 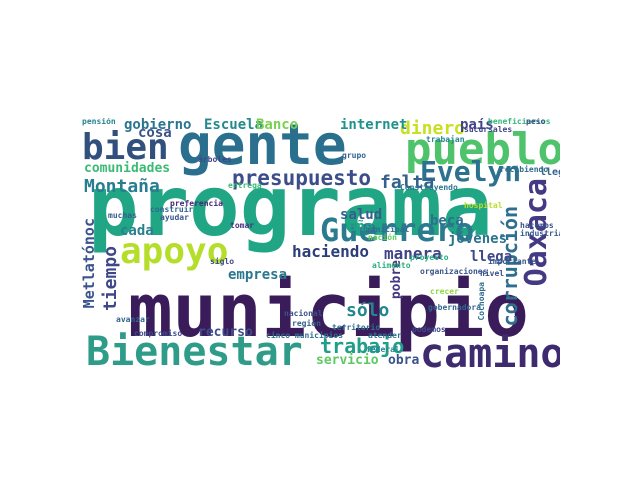 I want to click on word-podemos: podemos, so click(x=429, y=329).